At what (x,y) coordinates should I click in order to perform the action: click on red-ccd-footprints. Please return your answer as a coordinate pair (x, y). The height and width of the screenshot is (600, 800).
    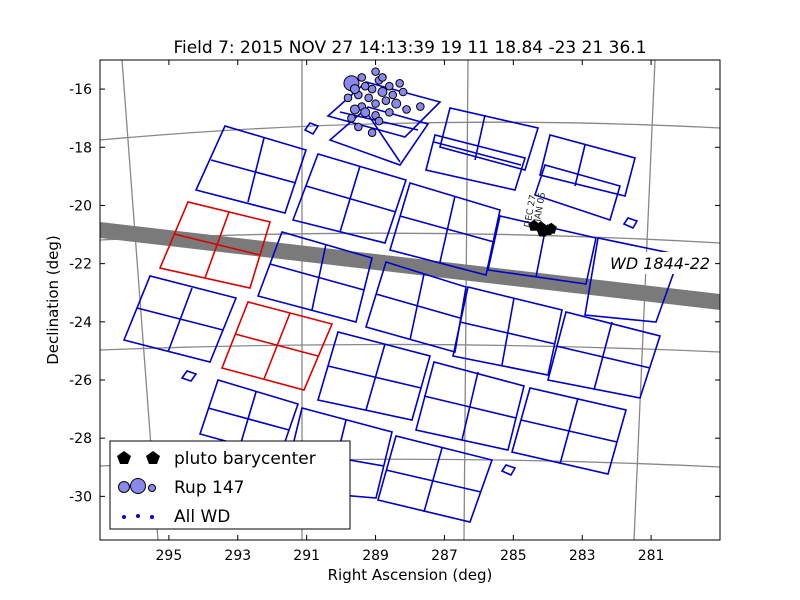
    Looking at the image, I should click on (246, 296).